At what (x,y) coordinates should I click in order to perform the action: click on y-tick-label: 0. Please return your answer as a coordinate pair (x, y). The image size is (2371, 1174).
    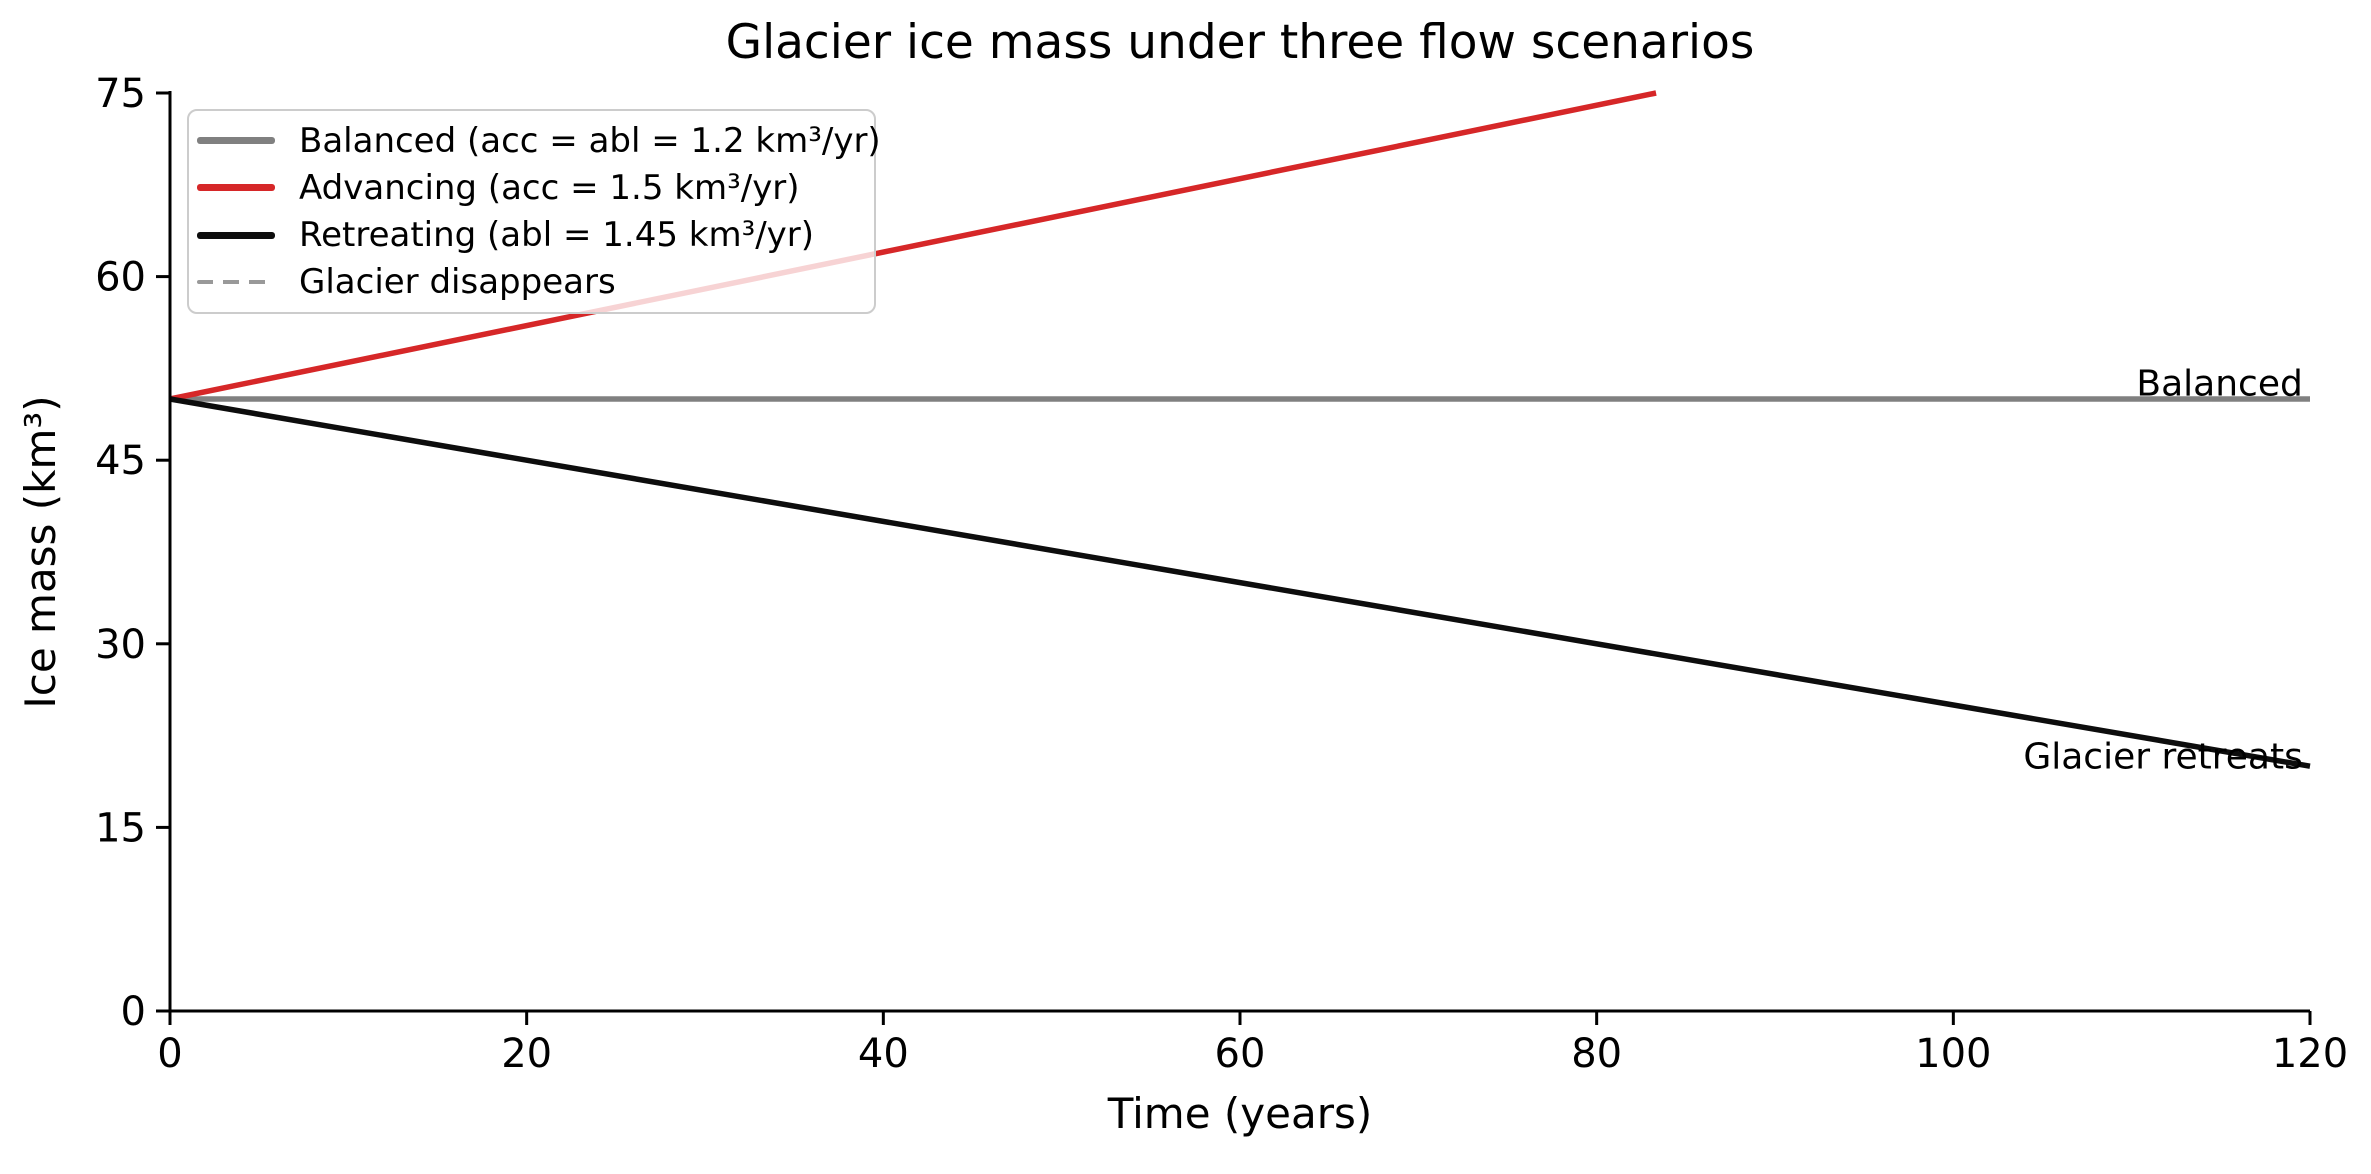
    Looking at the image, I should click on (133, 1012).